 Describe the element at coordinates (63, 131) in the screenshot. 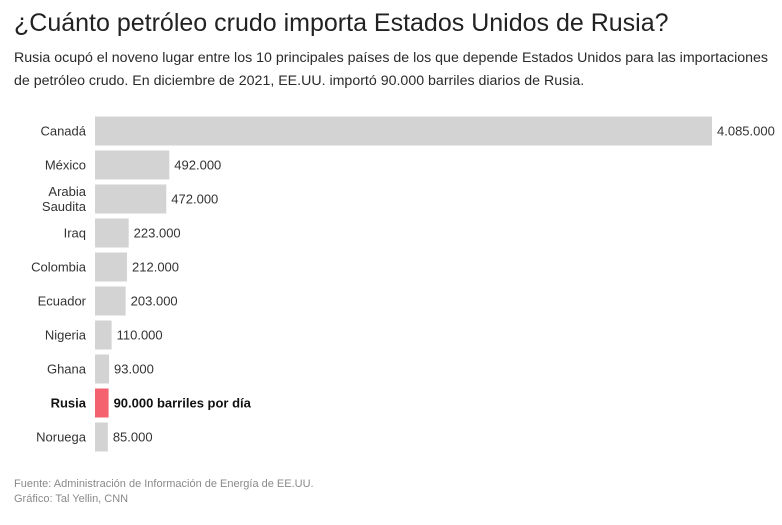

I see `category-label-canada: Canadá` at that location.